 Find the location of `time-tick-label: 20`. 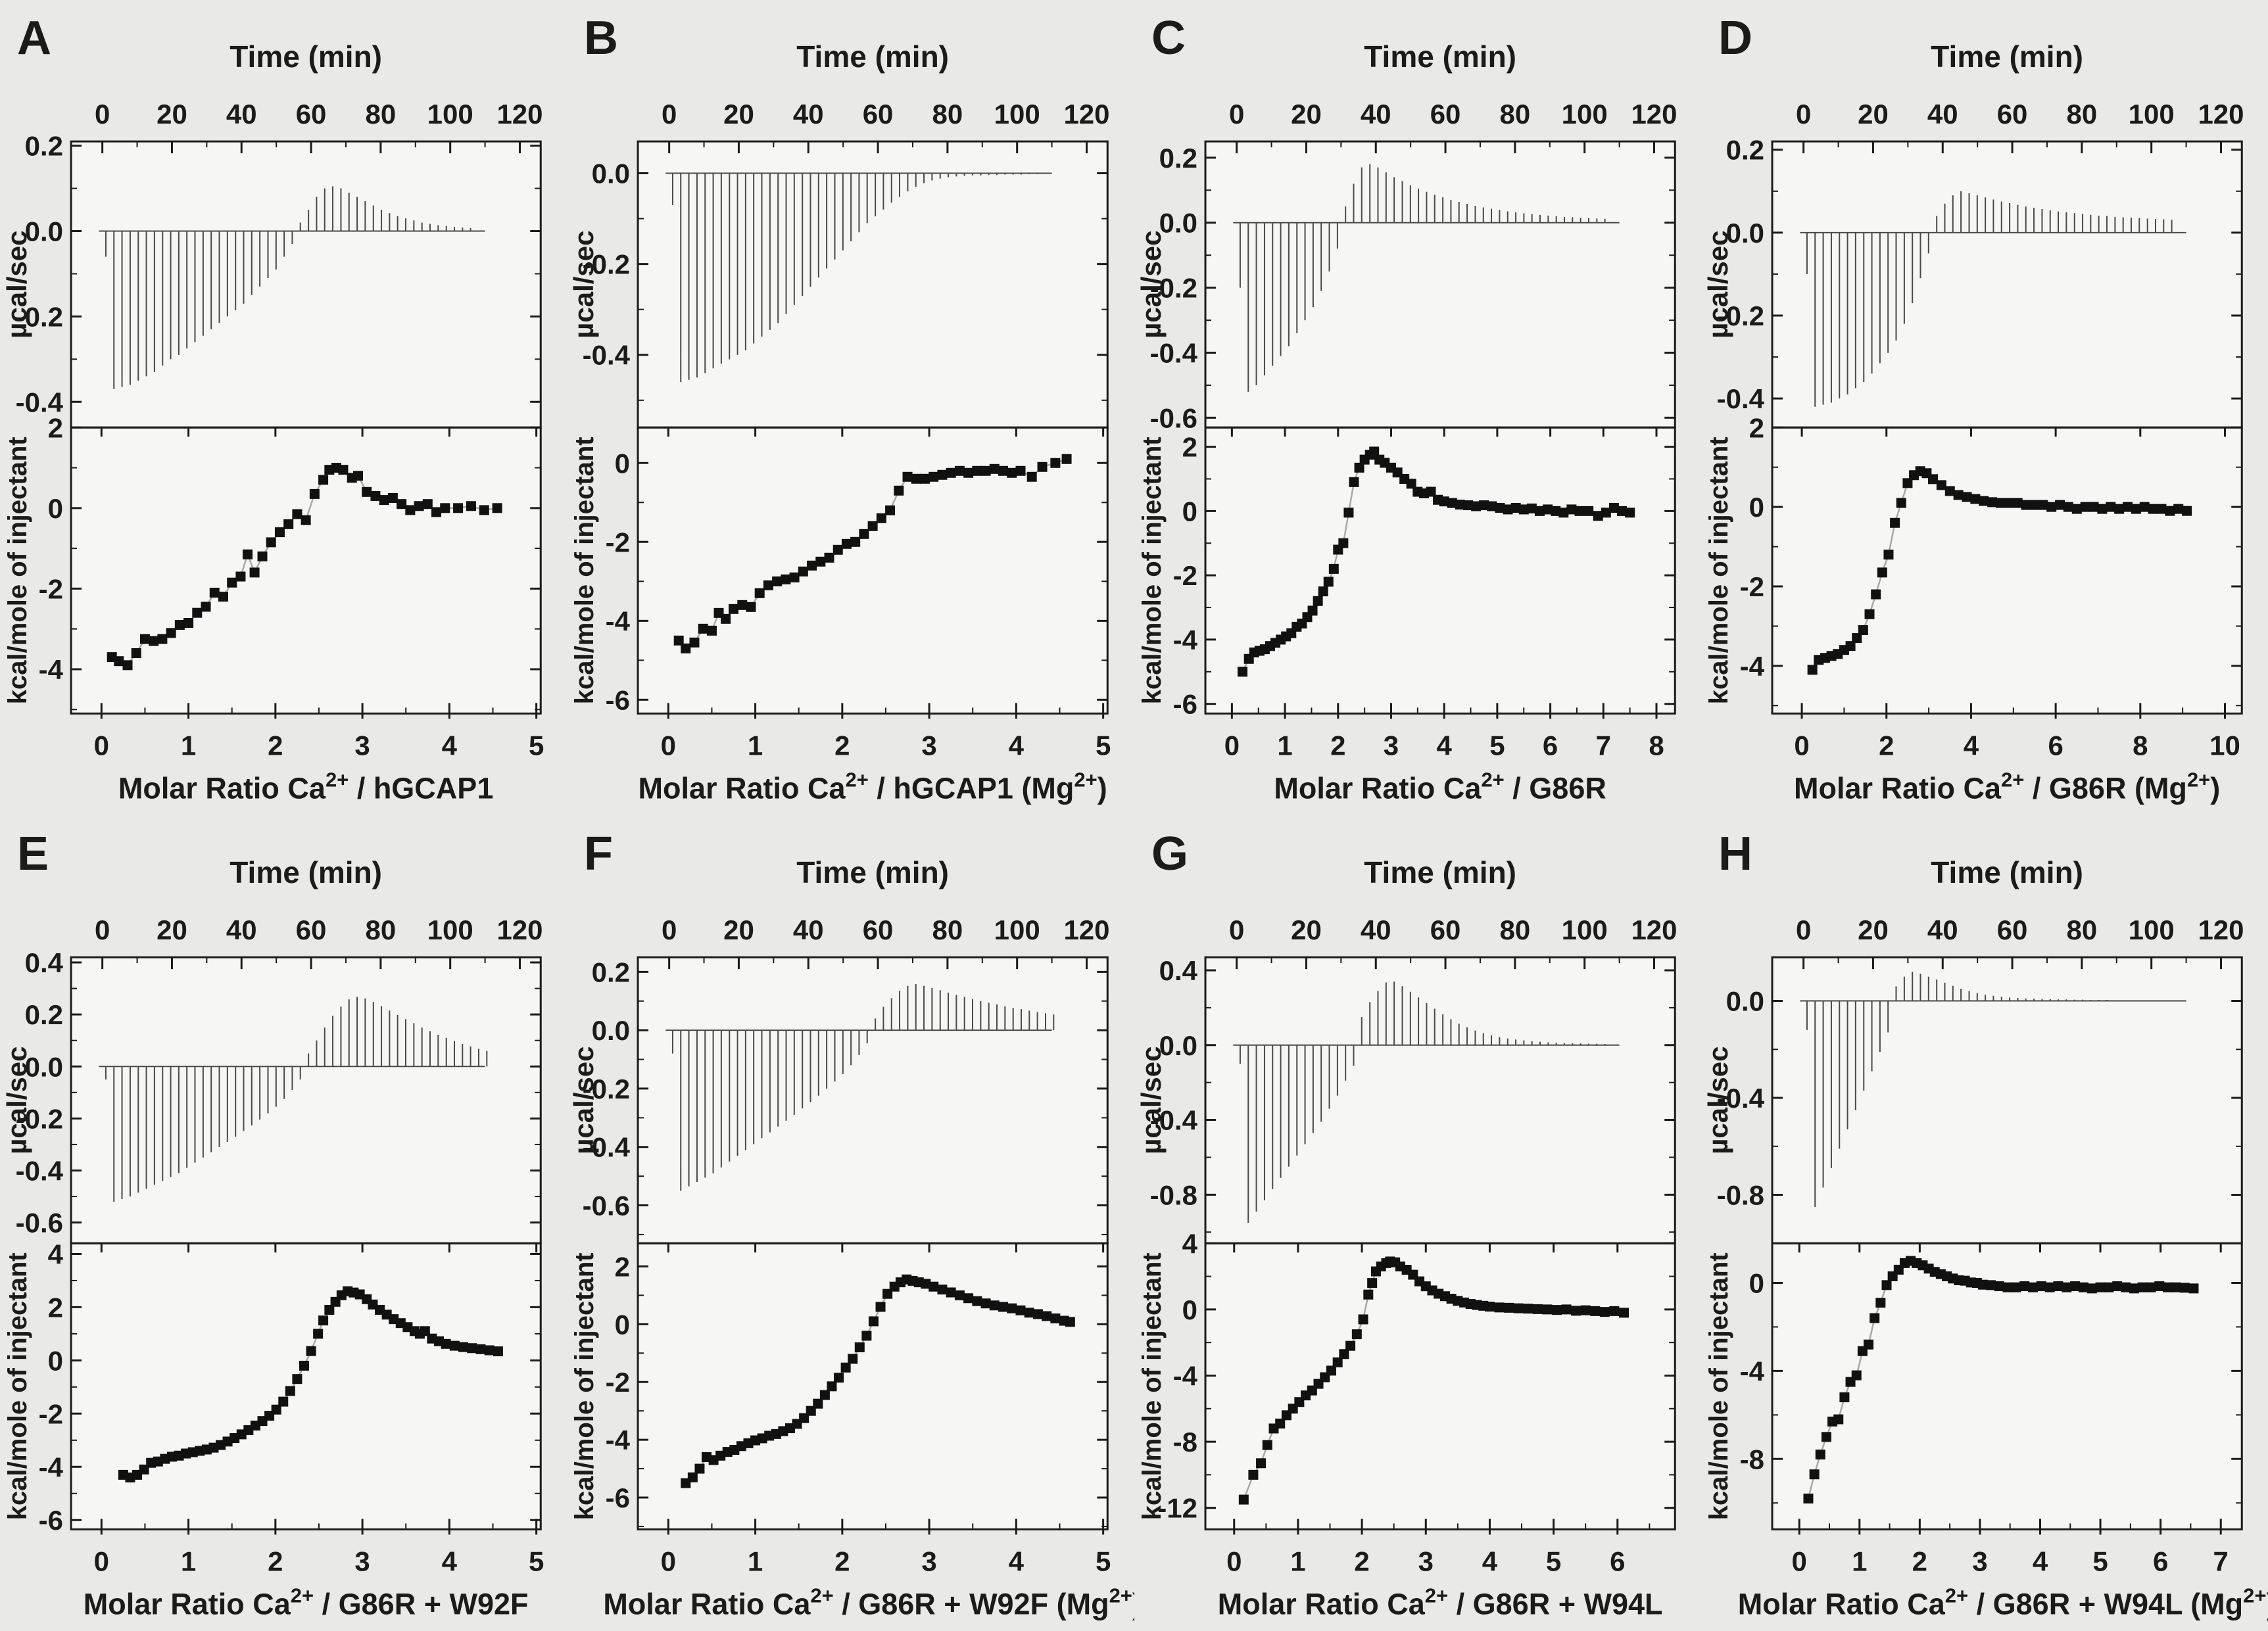

time-tick-label: 20 is located at coordinates (738, 930).